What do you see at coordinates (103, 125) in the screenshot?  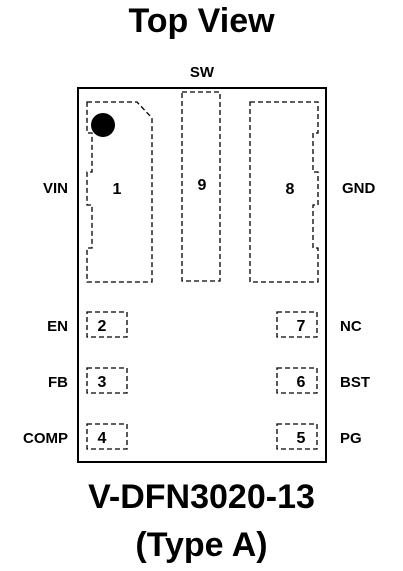 I see `pin1-indicator-dot` at bounding box center [103, 125].